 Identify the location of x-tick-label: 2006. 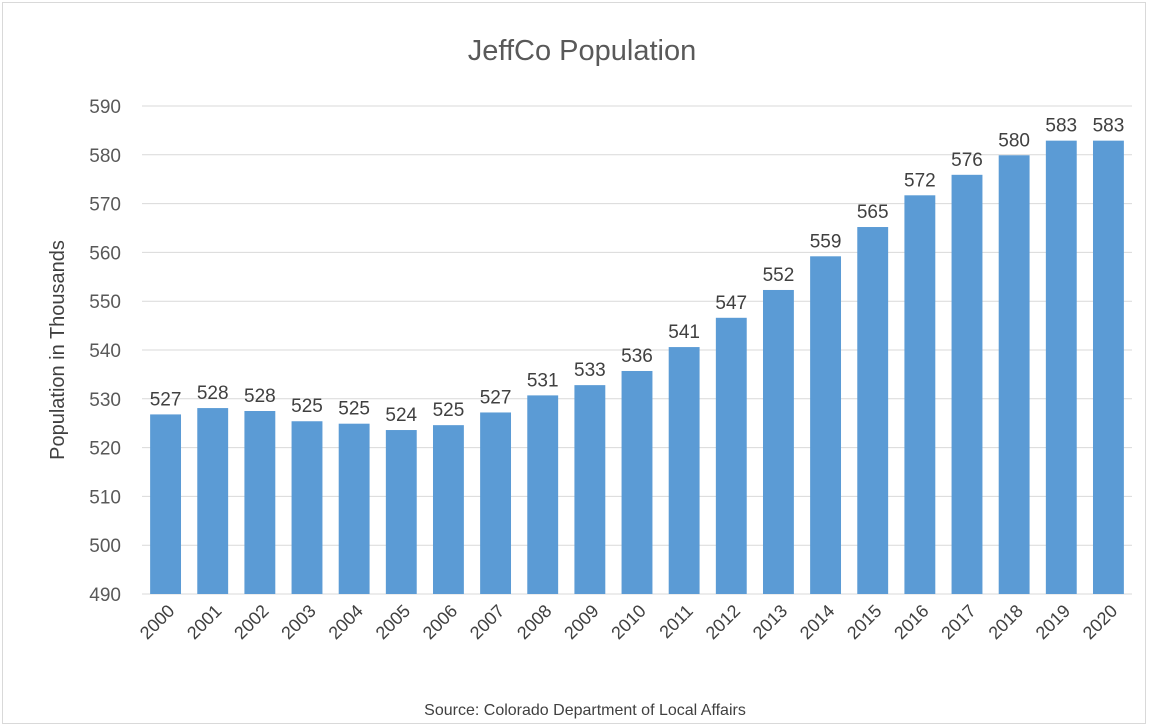
(440, 622).